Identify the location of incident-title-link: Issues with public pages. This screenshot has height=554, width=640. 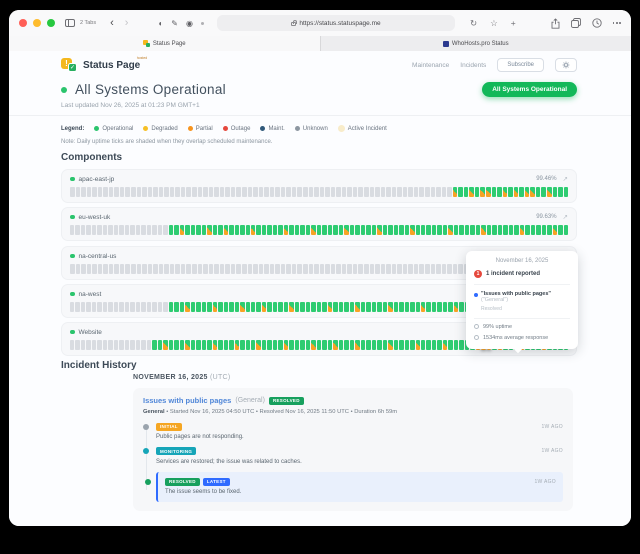
(187, 400).